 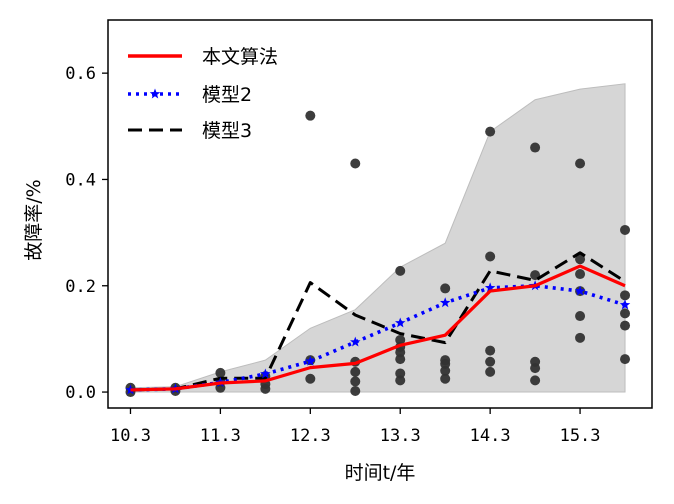 What do you see at coordinates (227, 131) in the screenshot?
I see `legend-label-2: 模型3` at bounding box center [227, 131].